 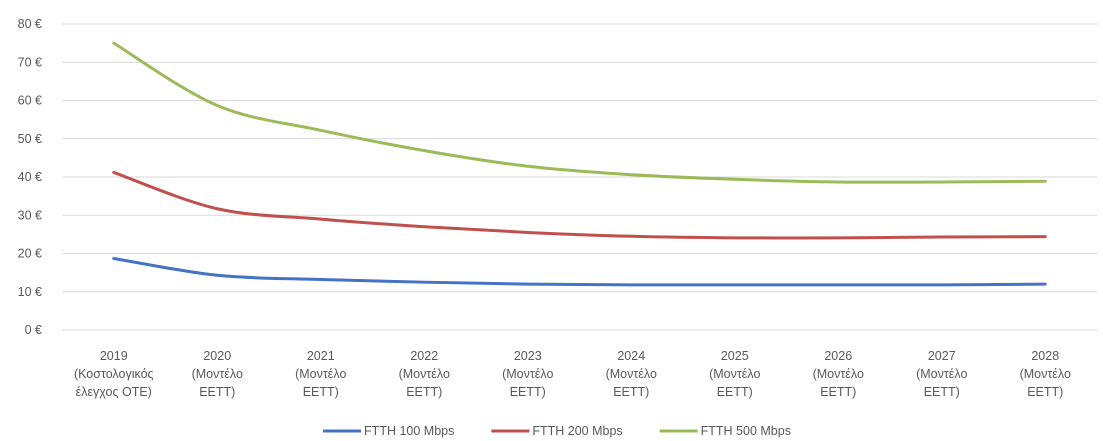 I want to click on legend-label: FTTH 200 Mbps, so click(x=577, y=431).